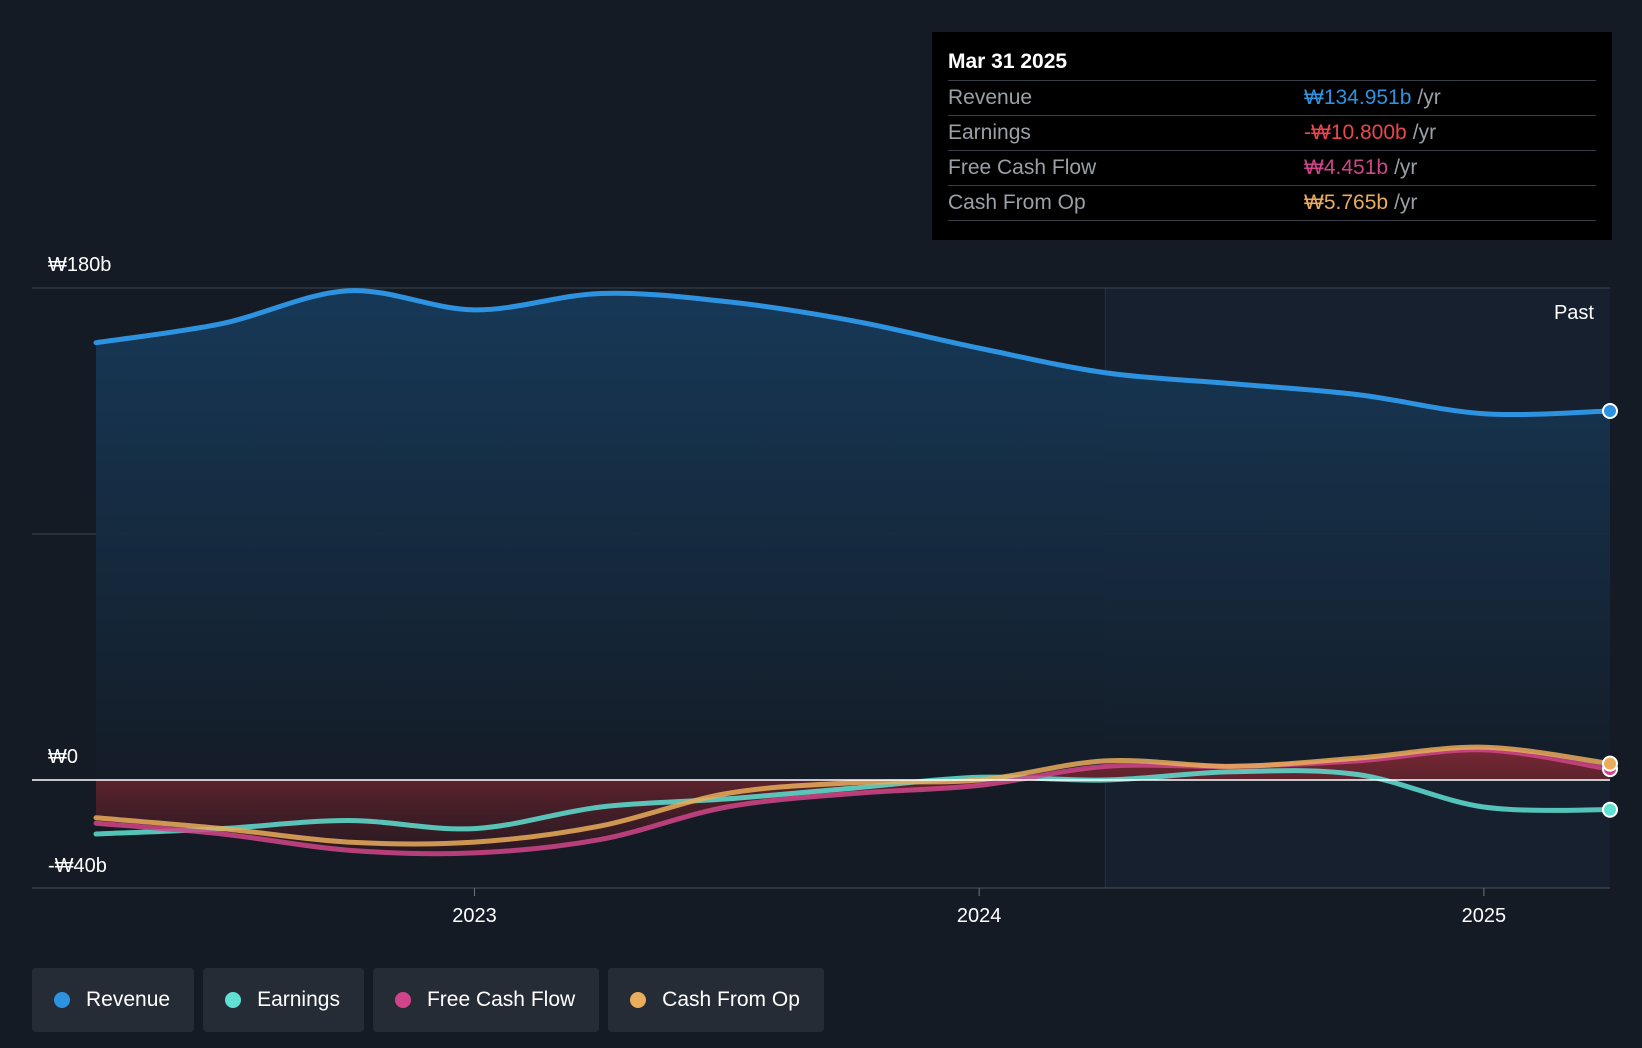 Image resolution: width=1642 pixels, height=1048 pixels. What do you see at coordinates (1610, 809) in the screenshot?
I see `end-point-earnings` at bounding box center [1610, 809].